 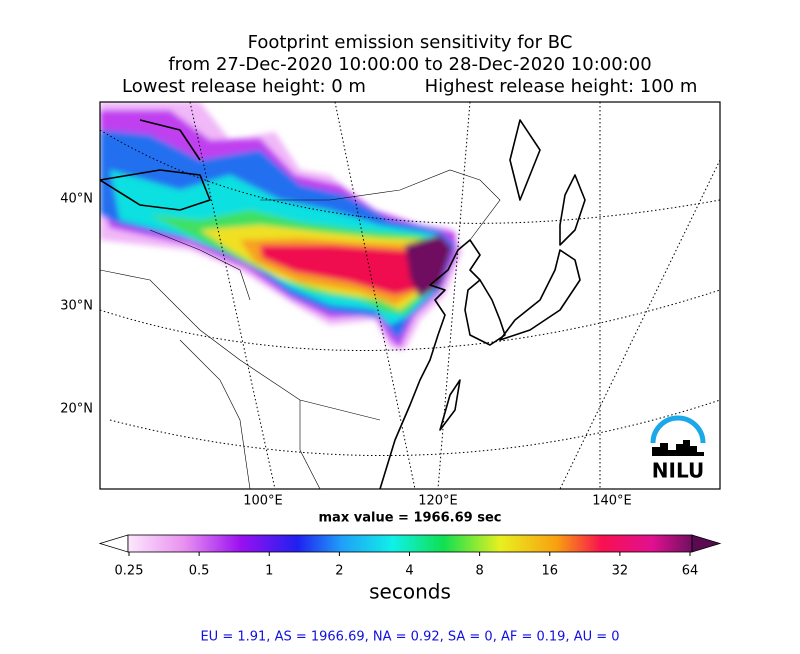 What do you see at coordinates (244, 86) in the screenshot?
I see `title-line: Lowest release height: 0 m` at bounding box center [244, 86].